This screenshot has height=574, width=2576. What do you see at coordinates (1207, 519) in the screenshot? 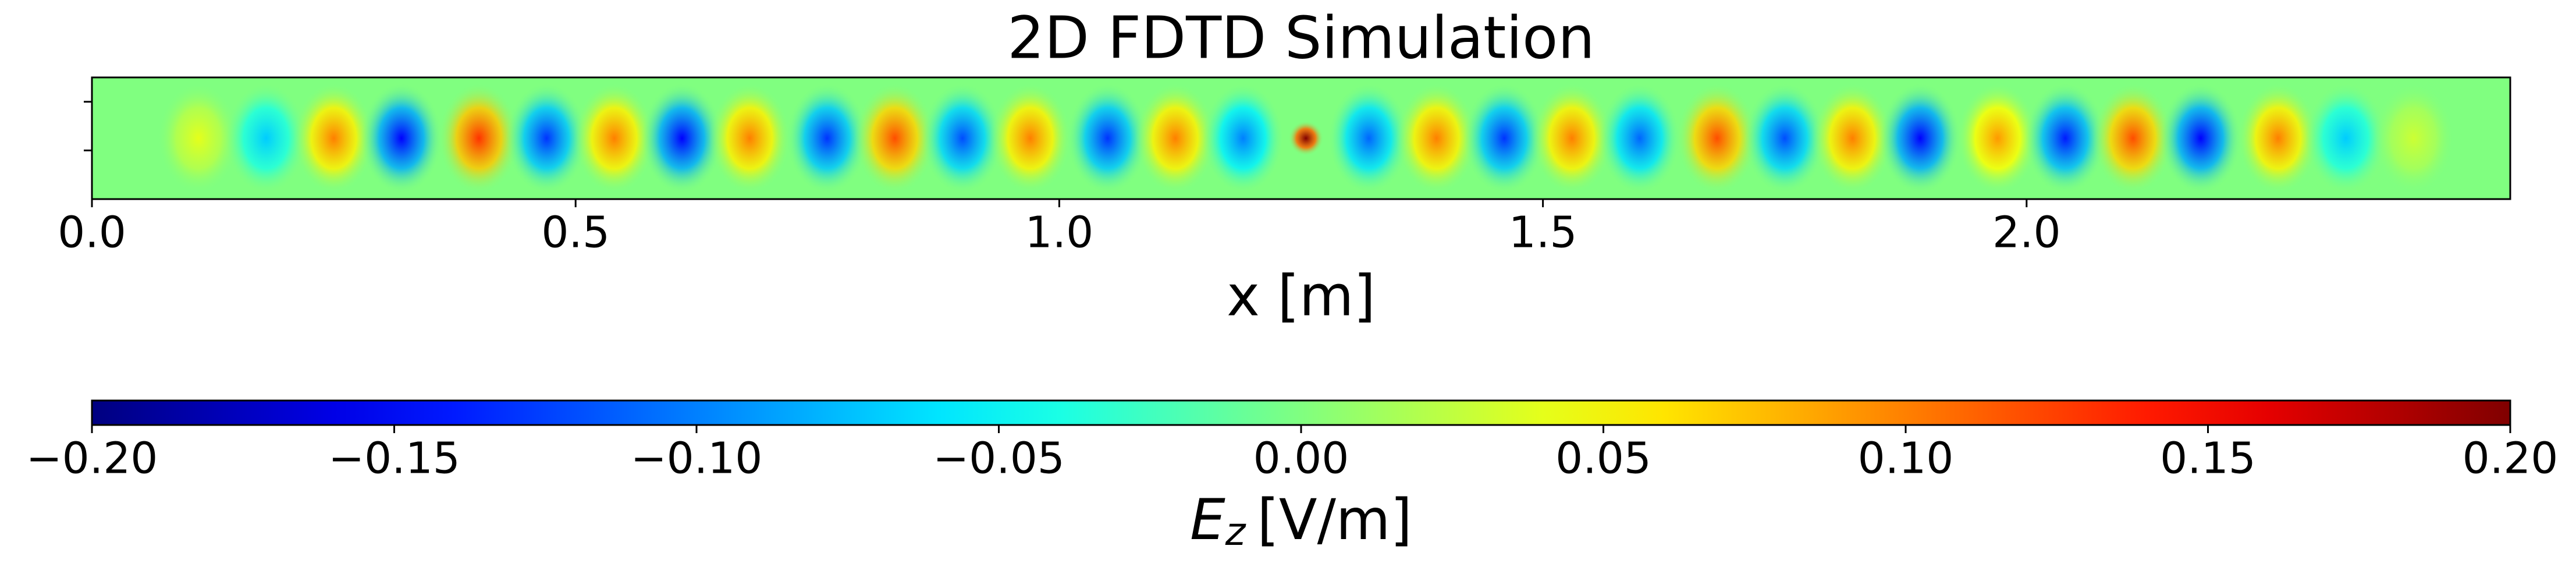
I see `colorbar-symbol: E` at bounding box center [1207, 519].